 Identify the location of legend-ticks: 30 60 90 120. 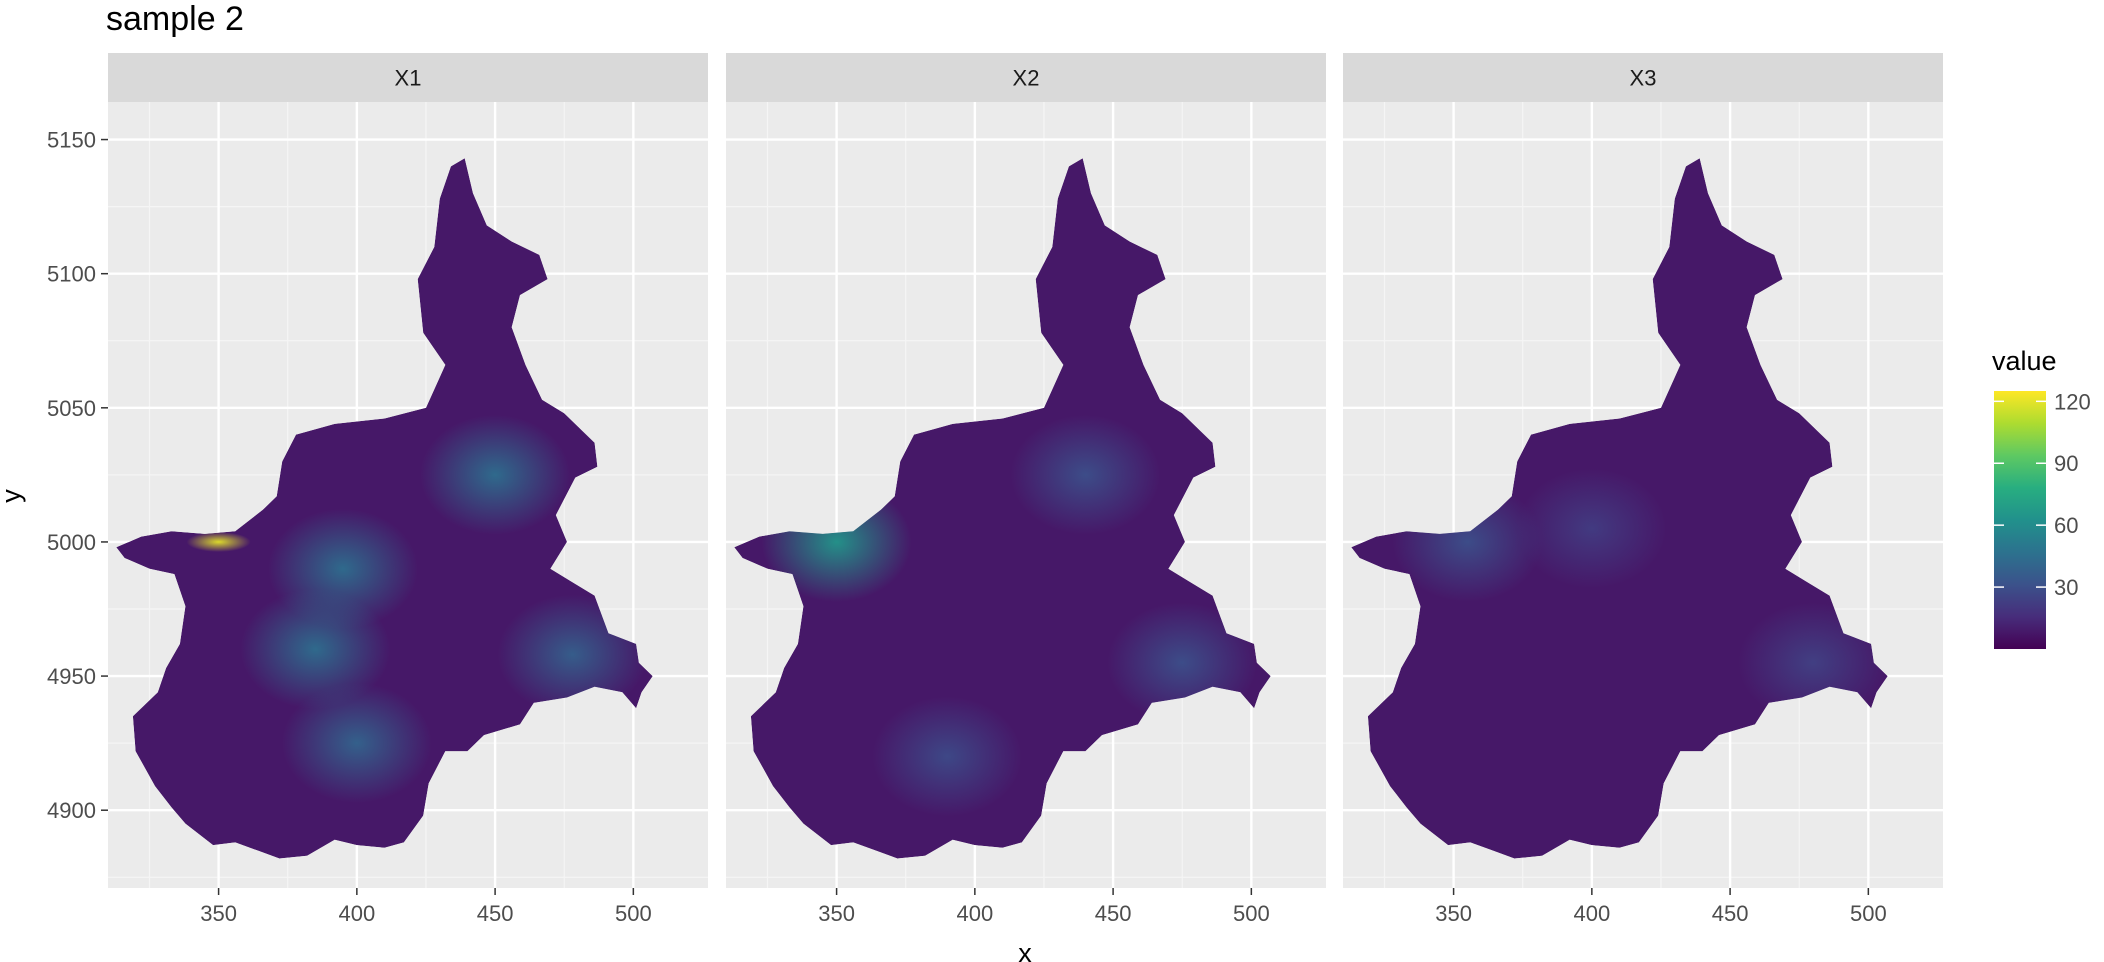
(2042, 494).